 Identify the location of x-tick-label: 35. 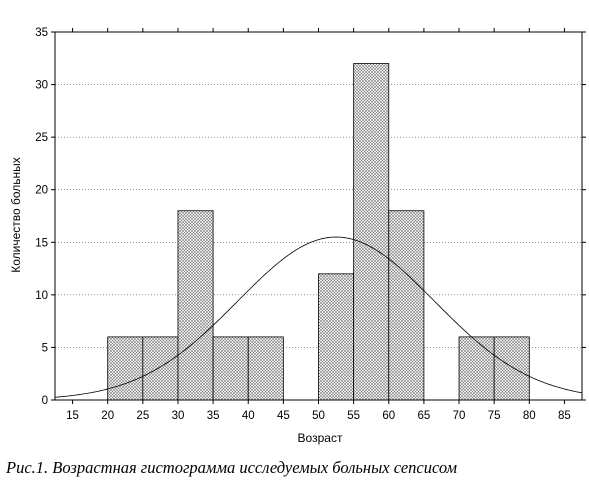
(213, 416).